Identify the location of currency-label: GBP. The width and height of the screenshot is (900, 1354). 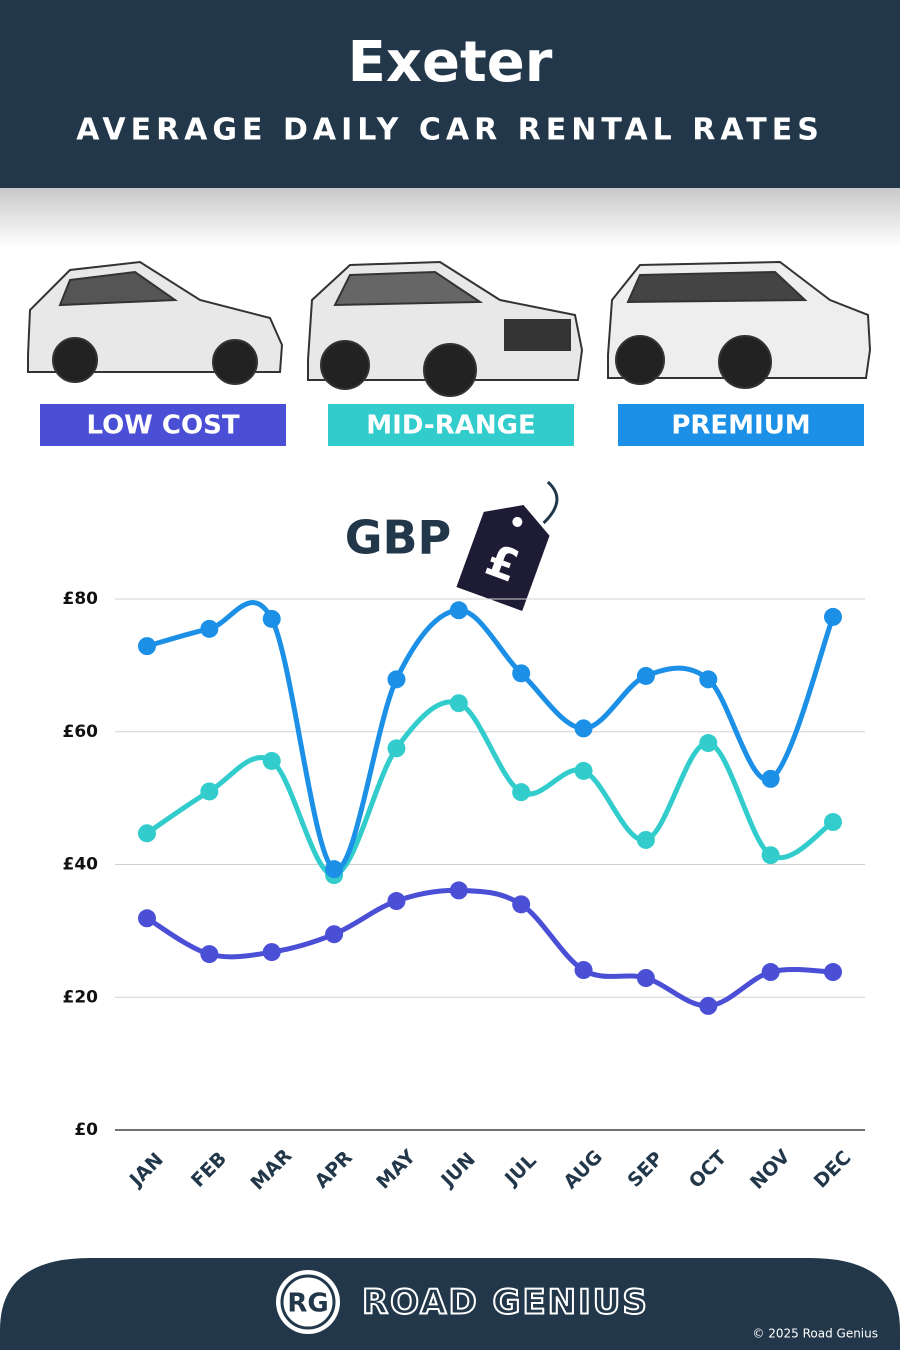
(398, 538).